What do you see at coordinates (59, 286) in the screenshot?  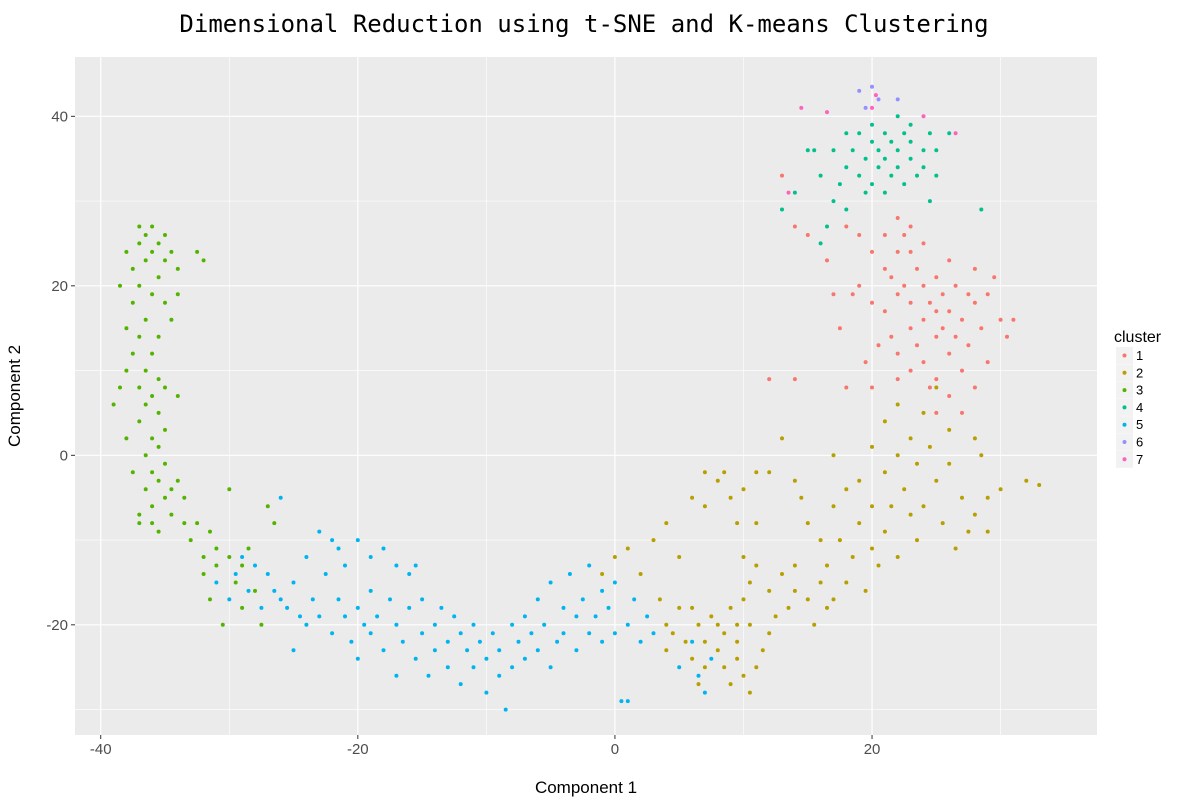 I see `y-tick-label: 20` at bounding box center [59, 286].